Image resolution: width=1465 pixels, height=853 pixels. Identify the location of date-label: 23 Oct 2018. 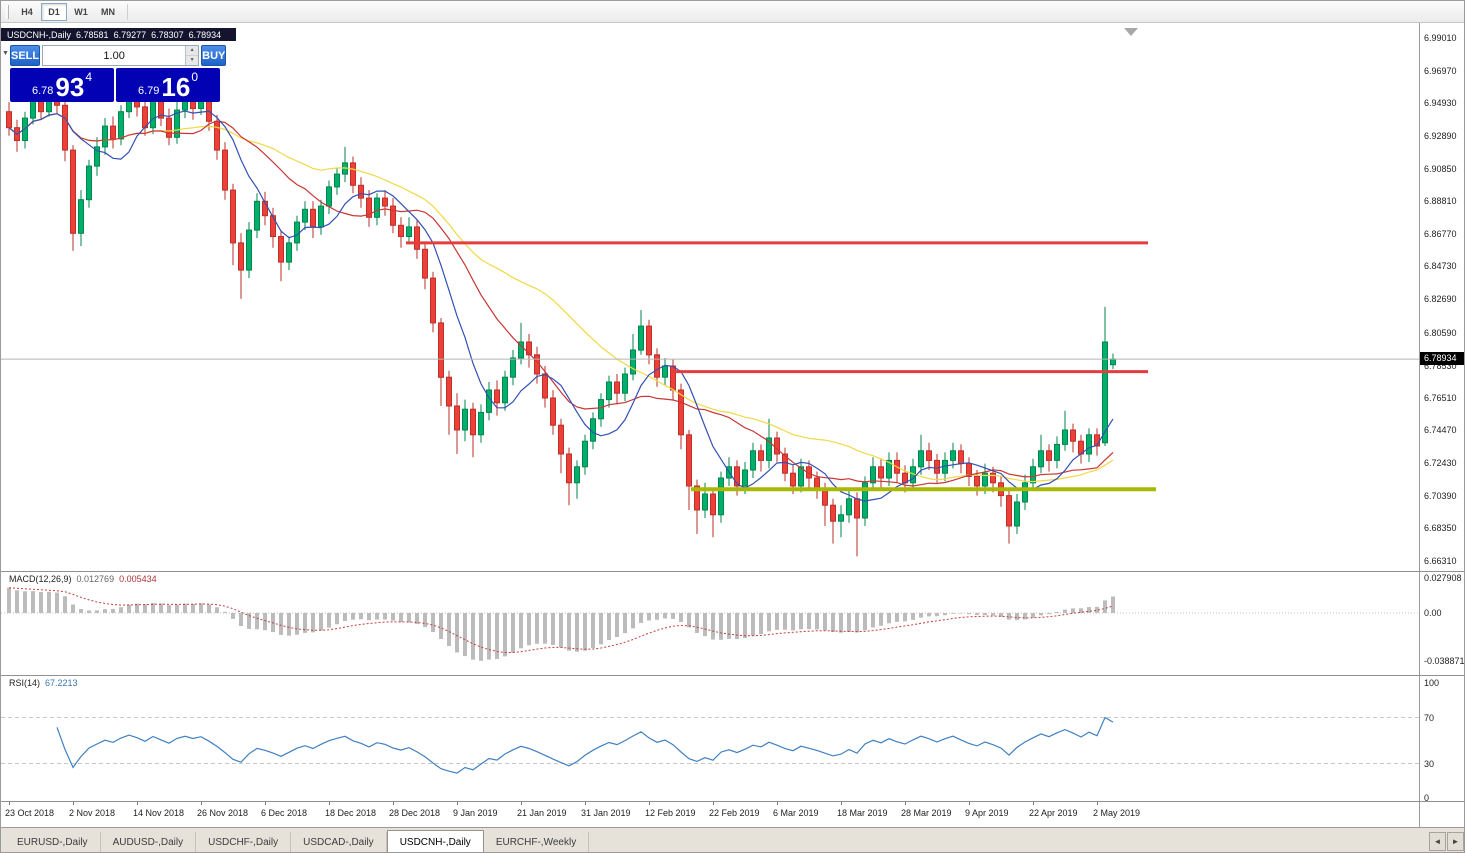
(30, 813).